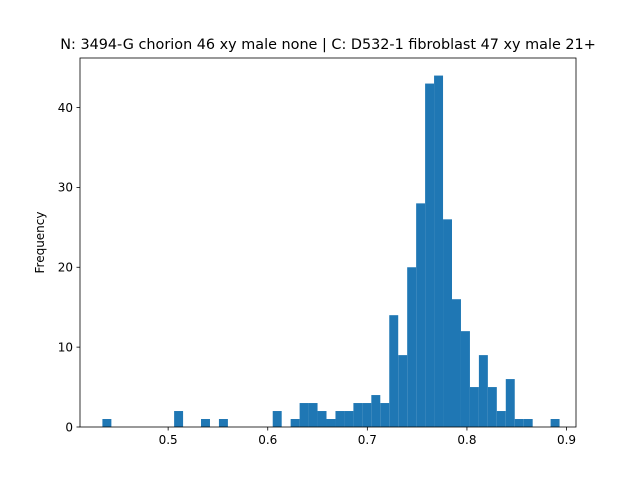 The width and height of the screenshot is (640, 480). I want to click on y-tick-label: 0, so click(69, 427).